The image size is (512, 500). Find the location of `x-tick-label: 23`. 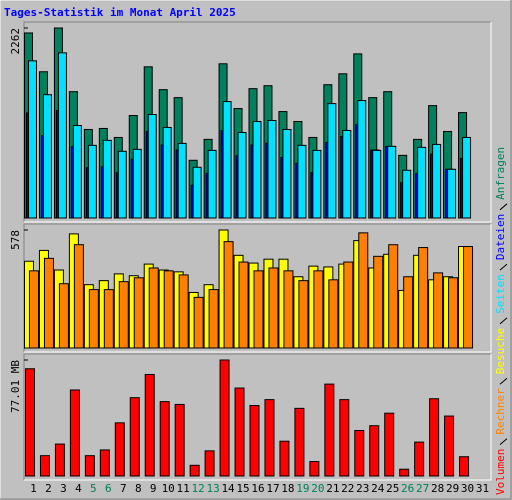

x-tick-label: 23 is located at coordinates (362, 488).